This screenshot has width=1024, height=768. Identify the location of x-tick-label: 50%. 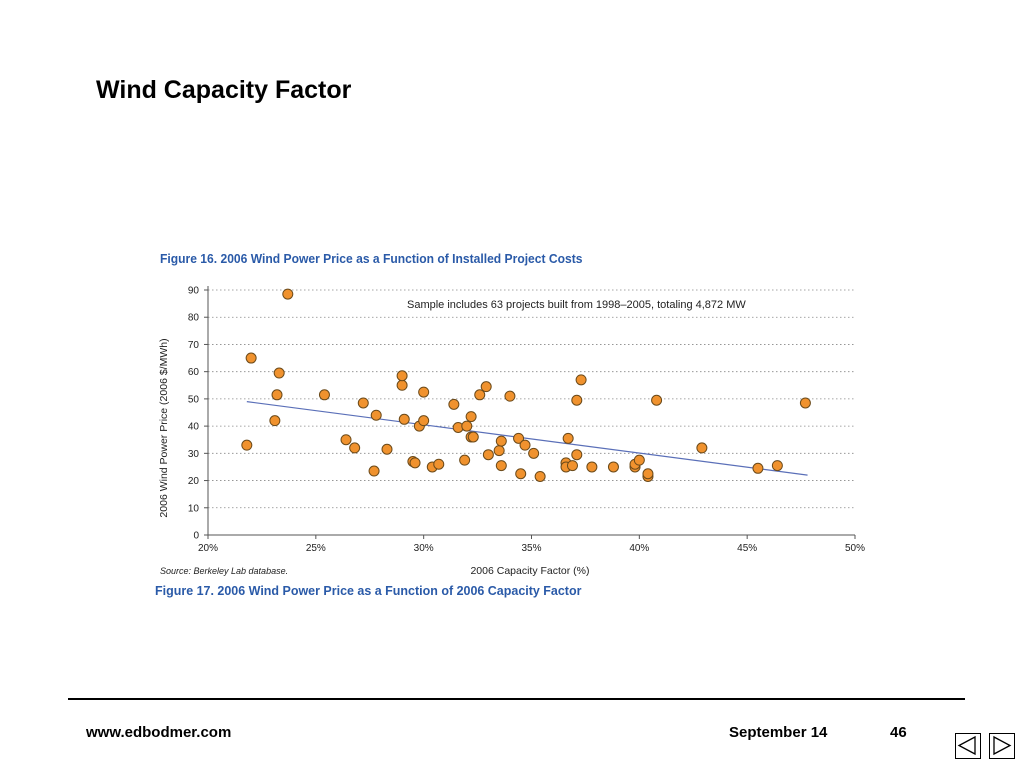
(855, 548).